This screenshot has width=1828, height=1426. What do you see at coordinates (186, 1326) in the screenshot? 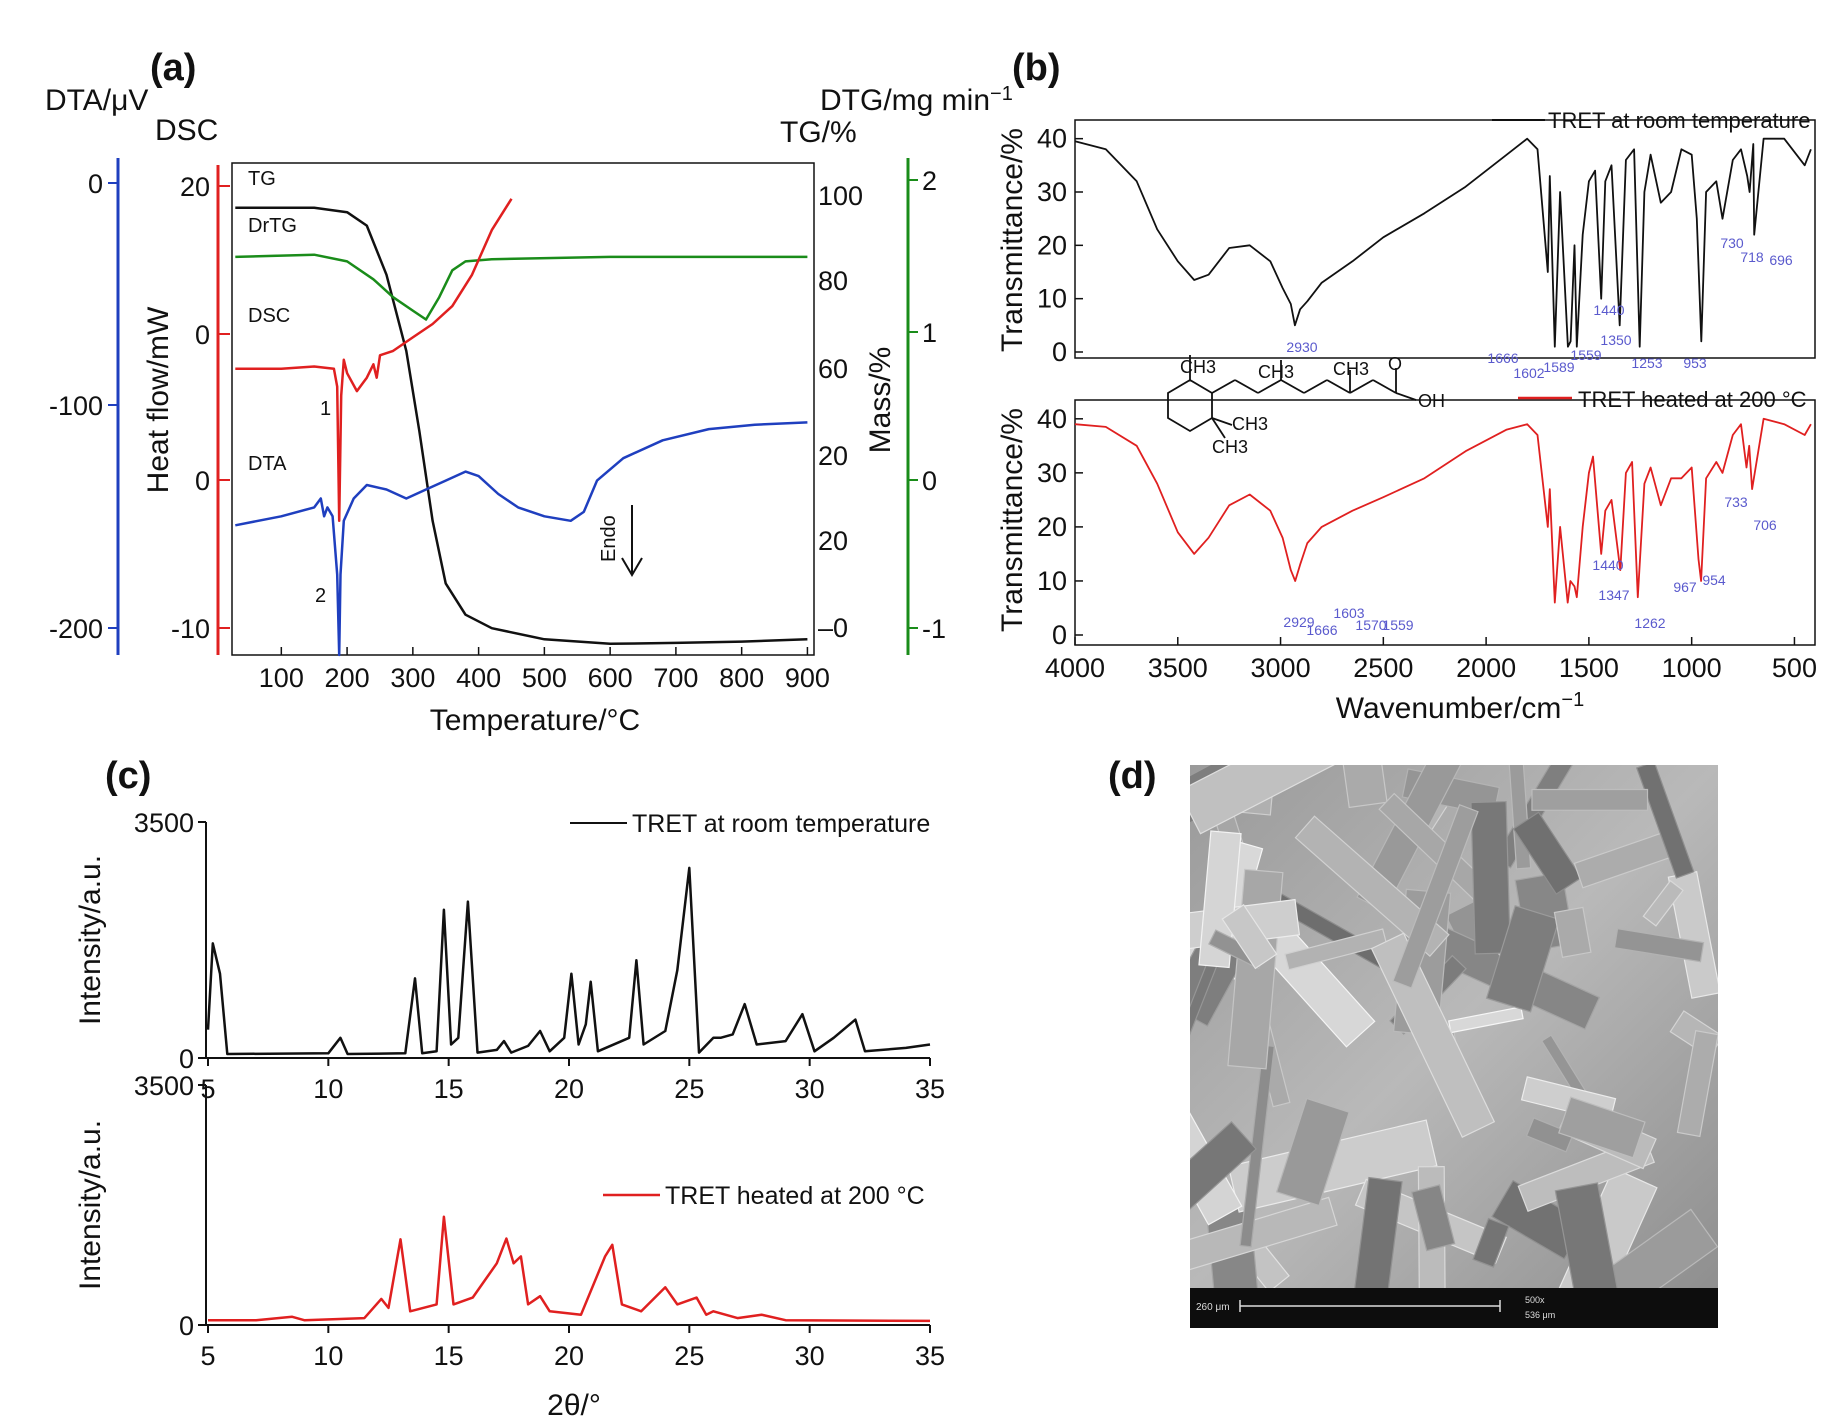
I see `y-tick-label-c: 0` at bounding box center [186, 1326].